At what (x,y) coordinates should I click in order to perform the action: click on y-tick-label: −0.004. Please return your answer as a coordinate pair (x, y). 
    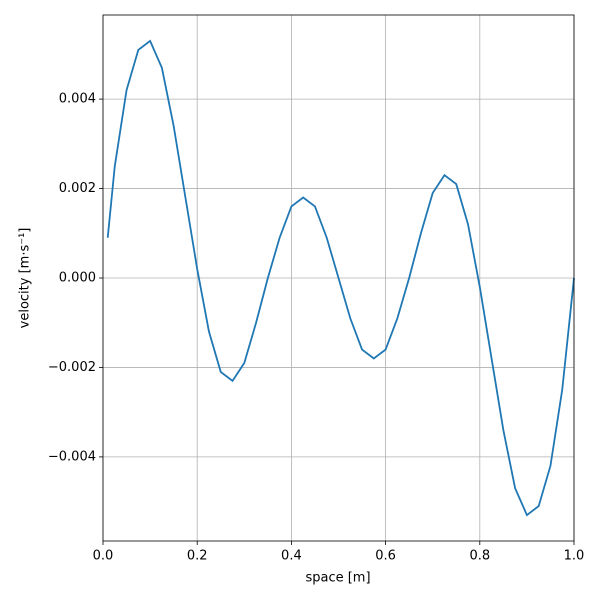
    Looking at the image, I should click on (72, 456).